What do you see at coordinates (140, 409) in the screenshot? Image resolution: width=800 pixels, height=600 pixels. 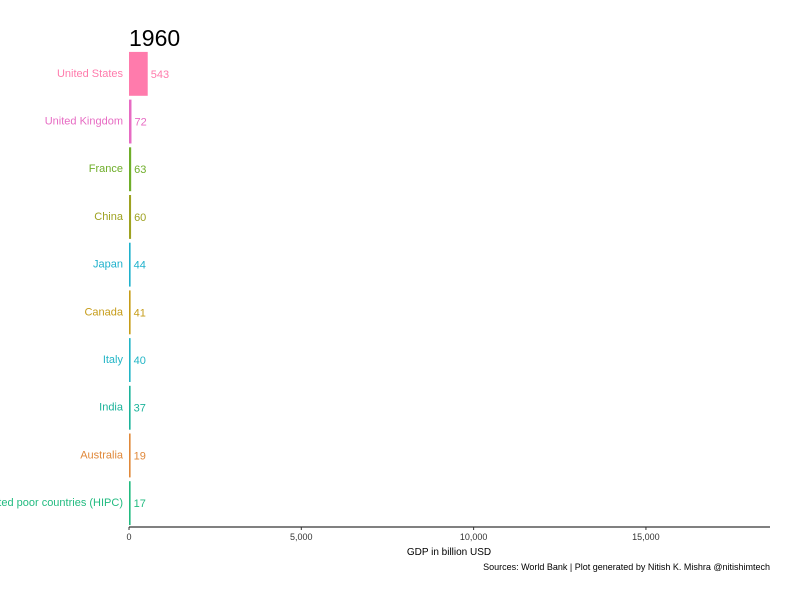 I see `value-label: 37` at bounding box center [140, 409].